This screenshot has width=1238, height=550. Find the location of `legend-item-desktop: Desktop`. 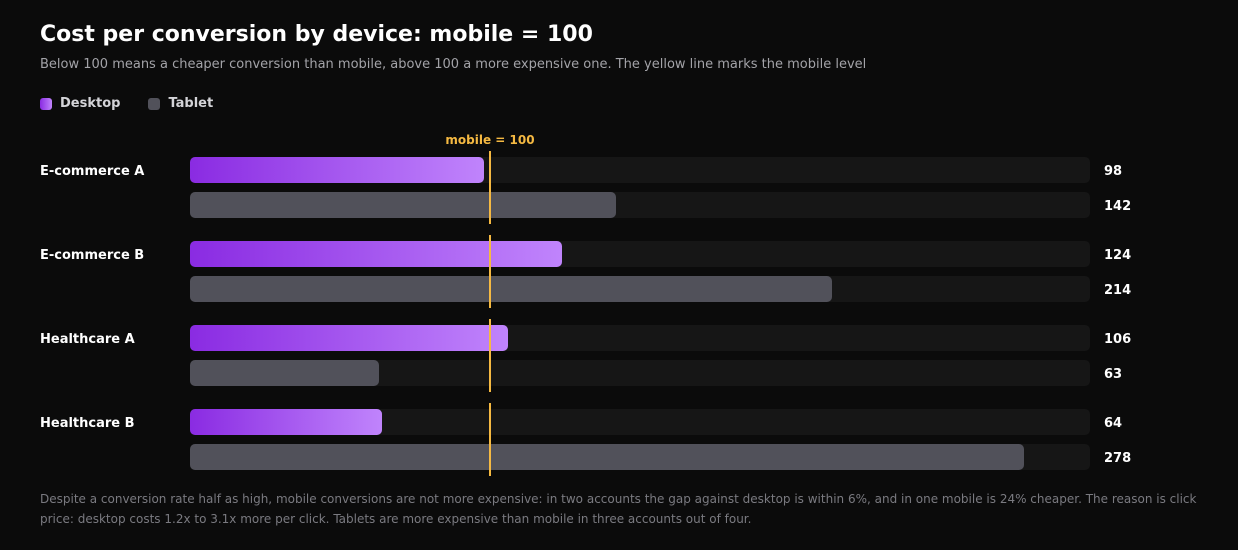

legend-item-desktop: Desktop is located at coordinates (80, 103).